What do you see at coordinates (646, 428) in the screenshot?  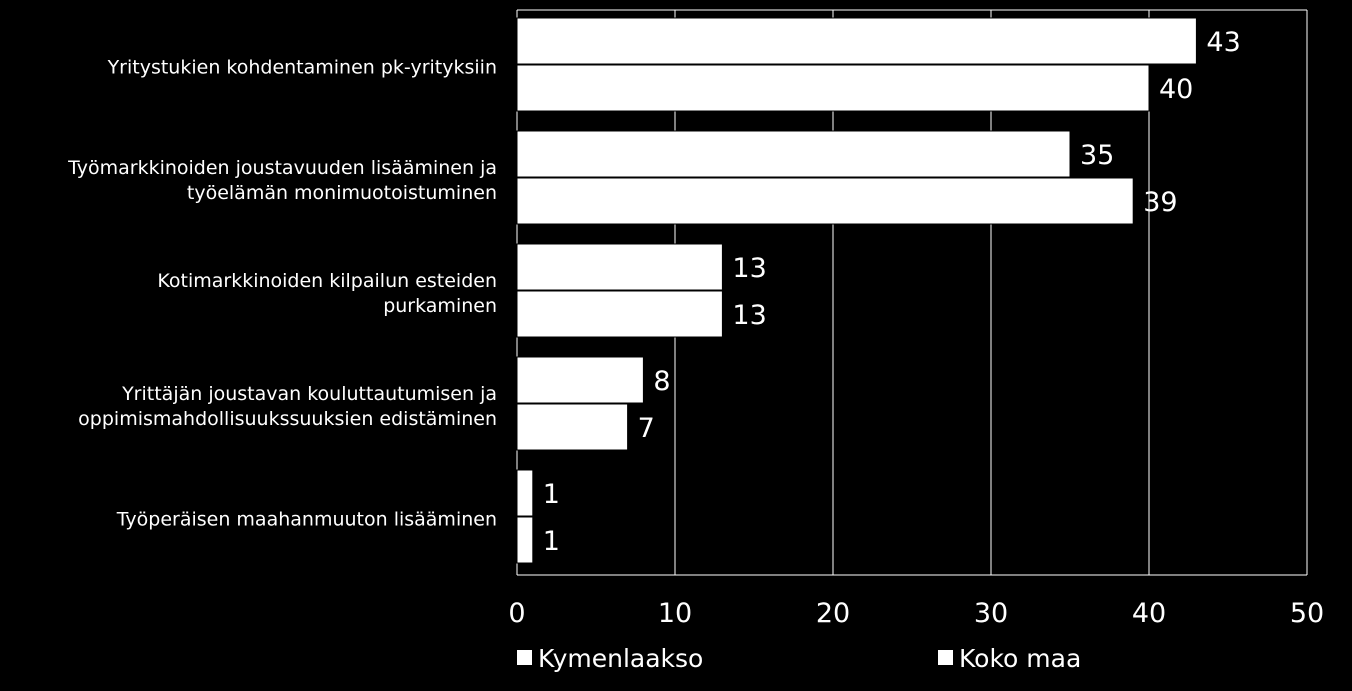 I see `data-label: 7` at bounding box center [646, 428].